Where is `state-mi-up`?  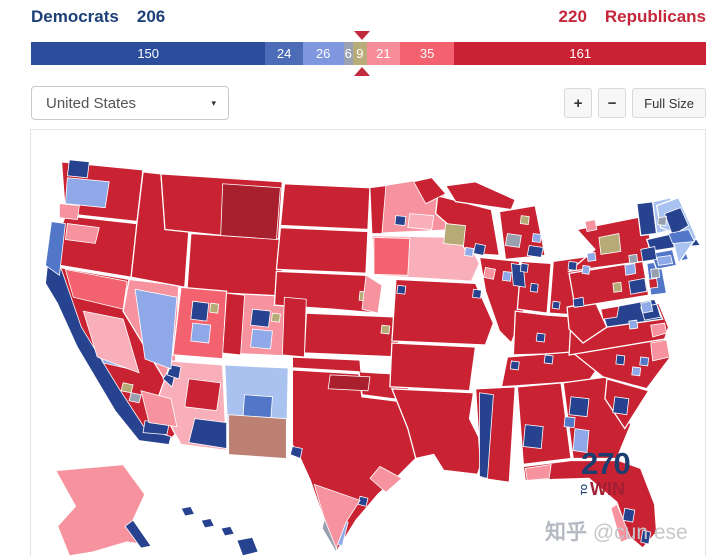
state-mi-up is located at coordinates (481, 196).